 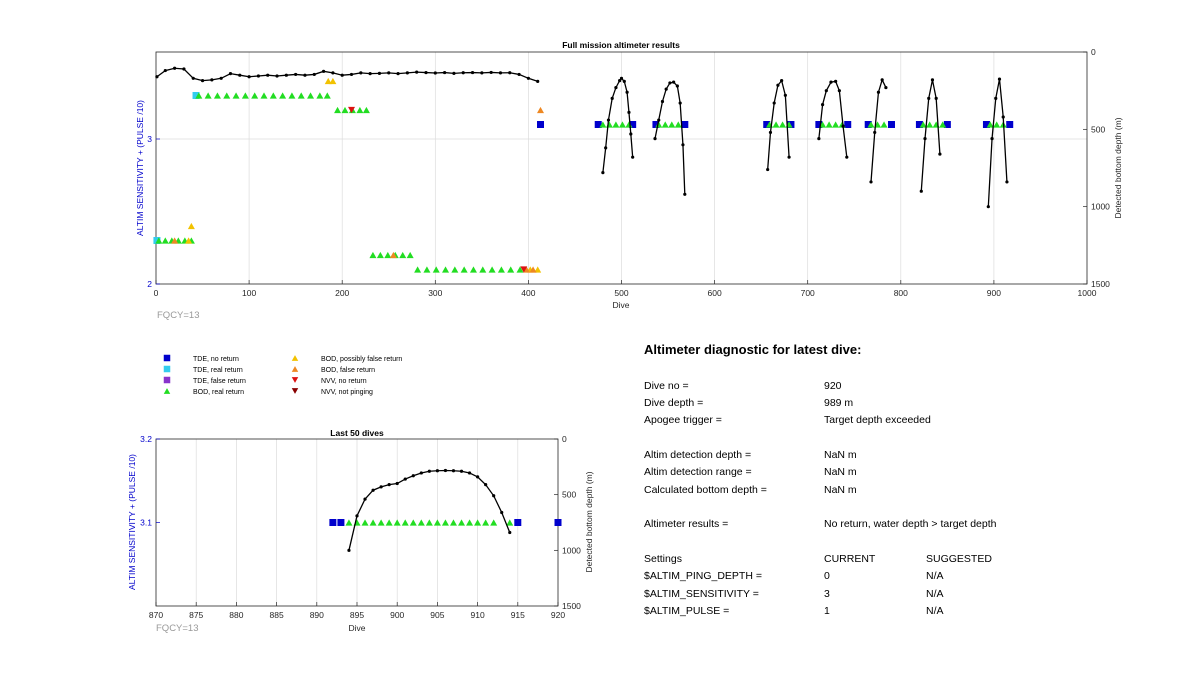 I want to click on bod-possibly-false-return-marker, so click(x=333, y=81).